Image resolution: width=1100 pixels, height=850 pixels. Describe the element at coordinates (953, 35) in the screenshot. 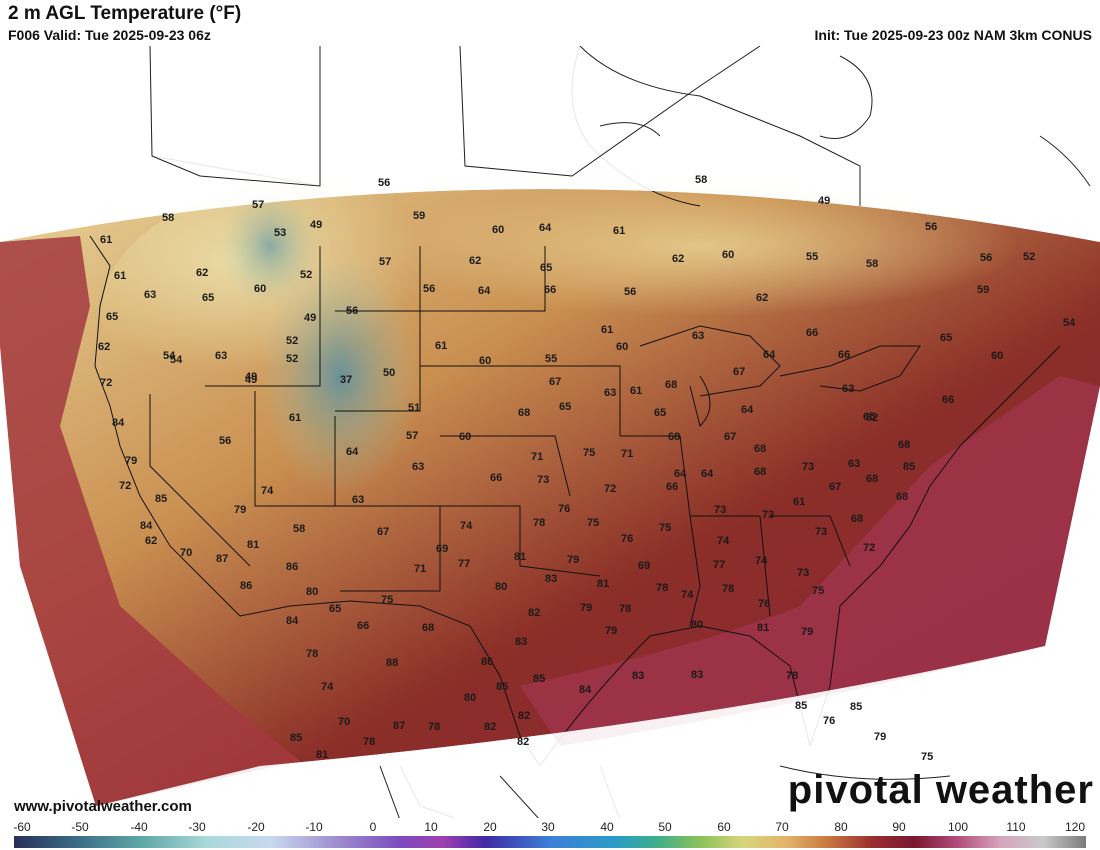

I see `init-time: Init: Tue 2025-09-23 00z NAM 3km CONUS` at that location.